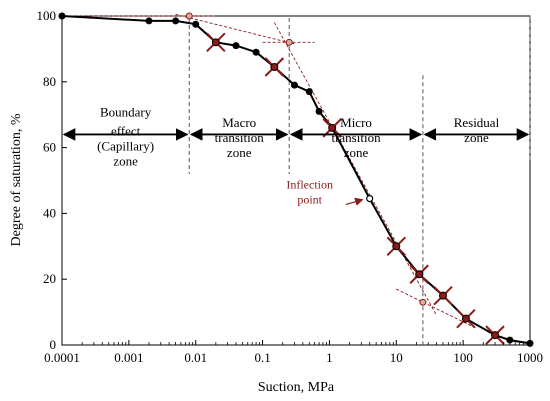 The width and height of the screenshot is (550, 401). What do you see at coordinates (126, 130) in the screenshot?
I see `zone-label-line: effect` at bounding box center [126, 130].